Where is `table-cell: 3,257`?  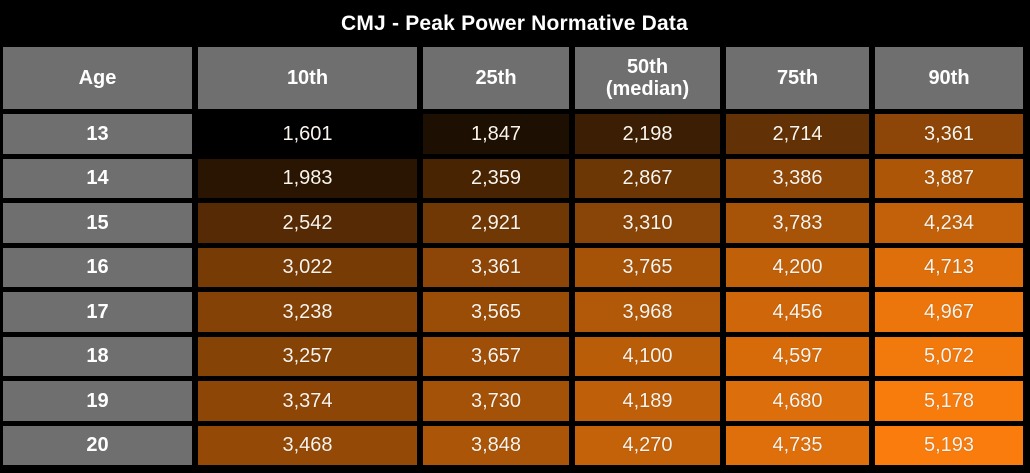 table-cell: 3,257 is located at coordinates (307, 356).